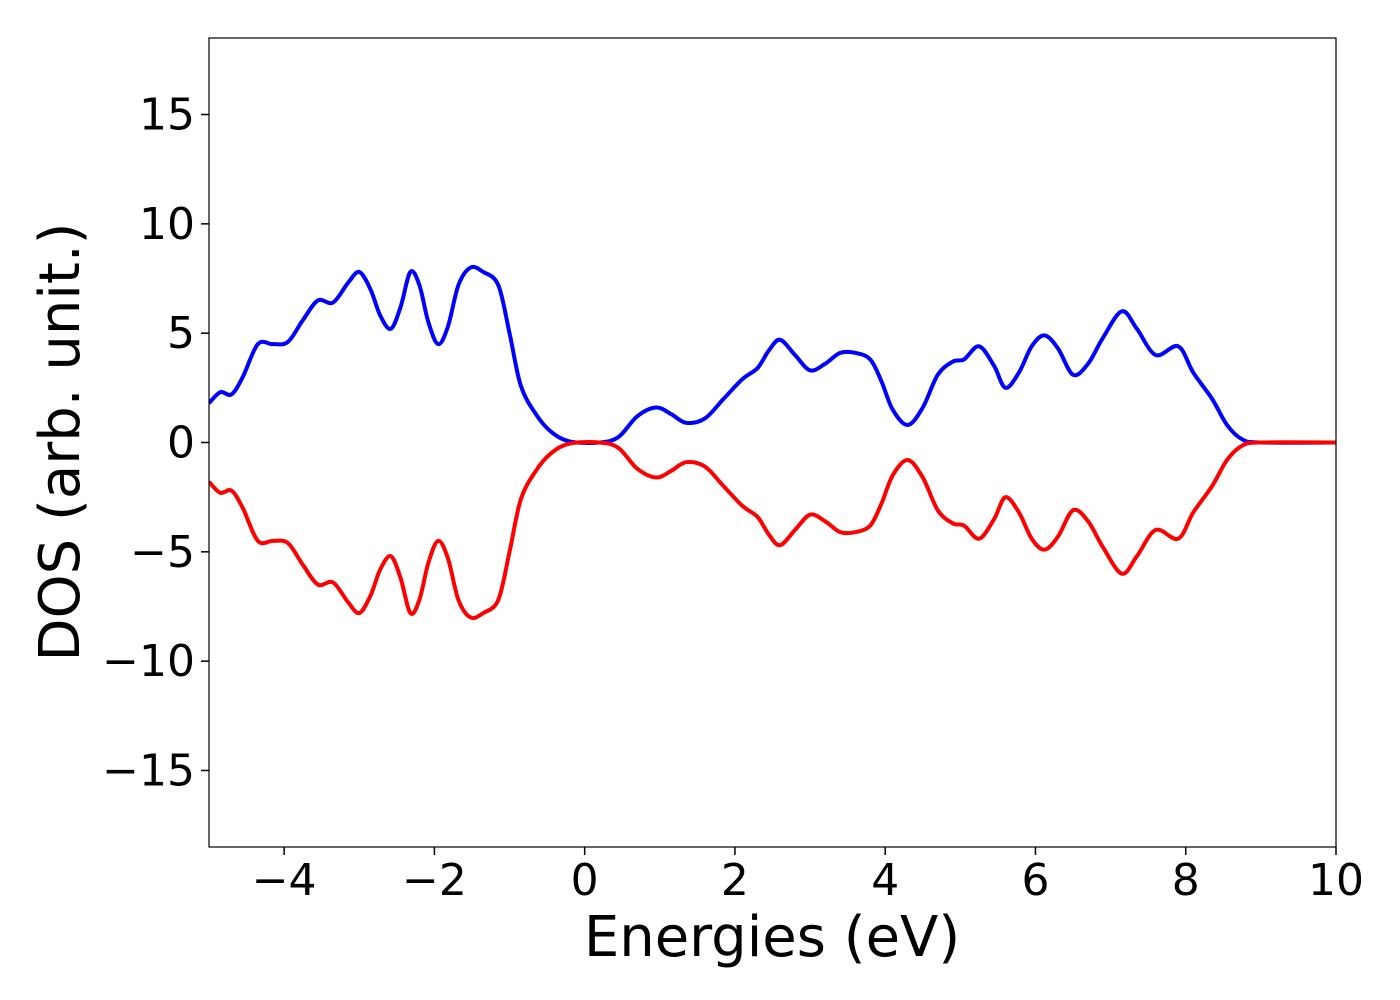  What do you see at coordinates (1336, 880) in the screenshot?
I see `x-tick-label: 10` at bounding box center [1336, 880].